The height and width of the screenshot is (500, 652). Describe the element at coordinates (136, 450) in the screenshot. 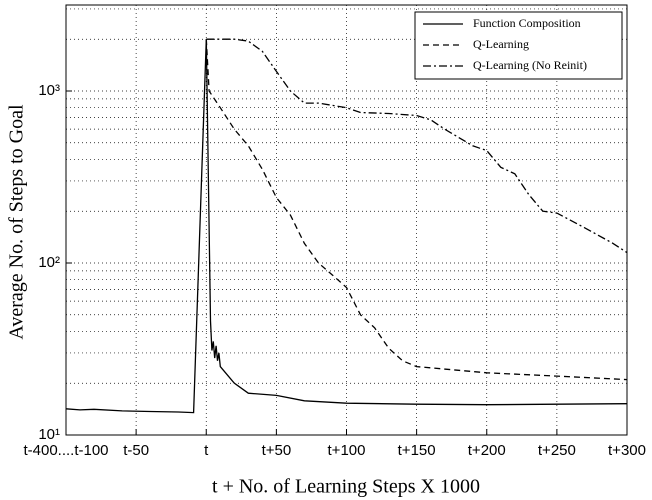

I see `x-tick-label: t-50` at that location.